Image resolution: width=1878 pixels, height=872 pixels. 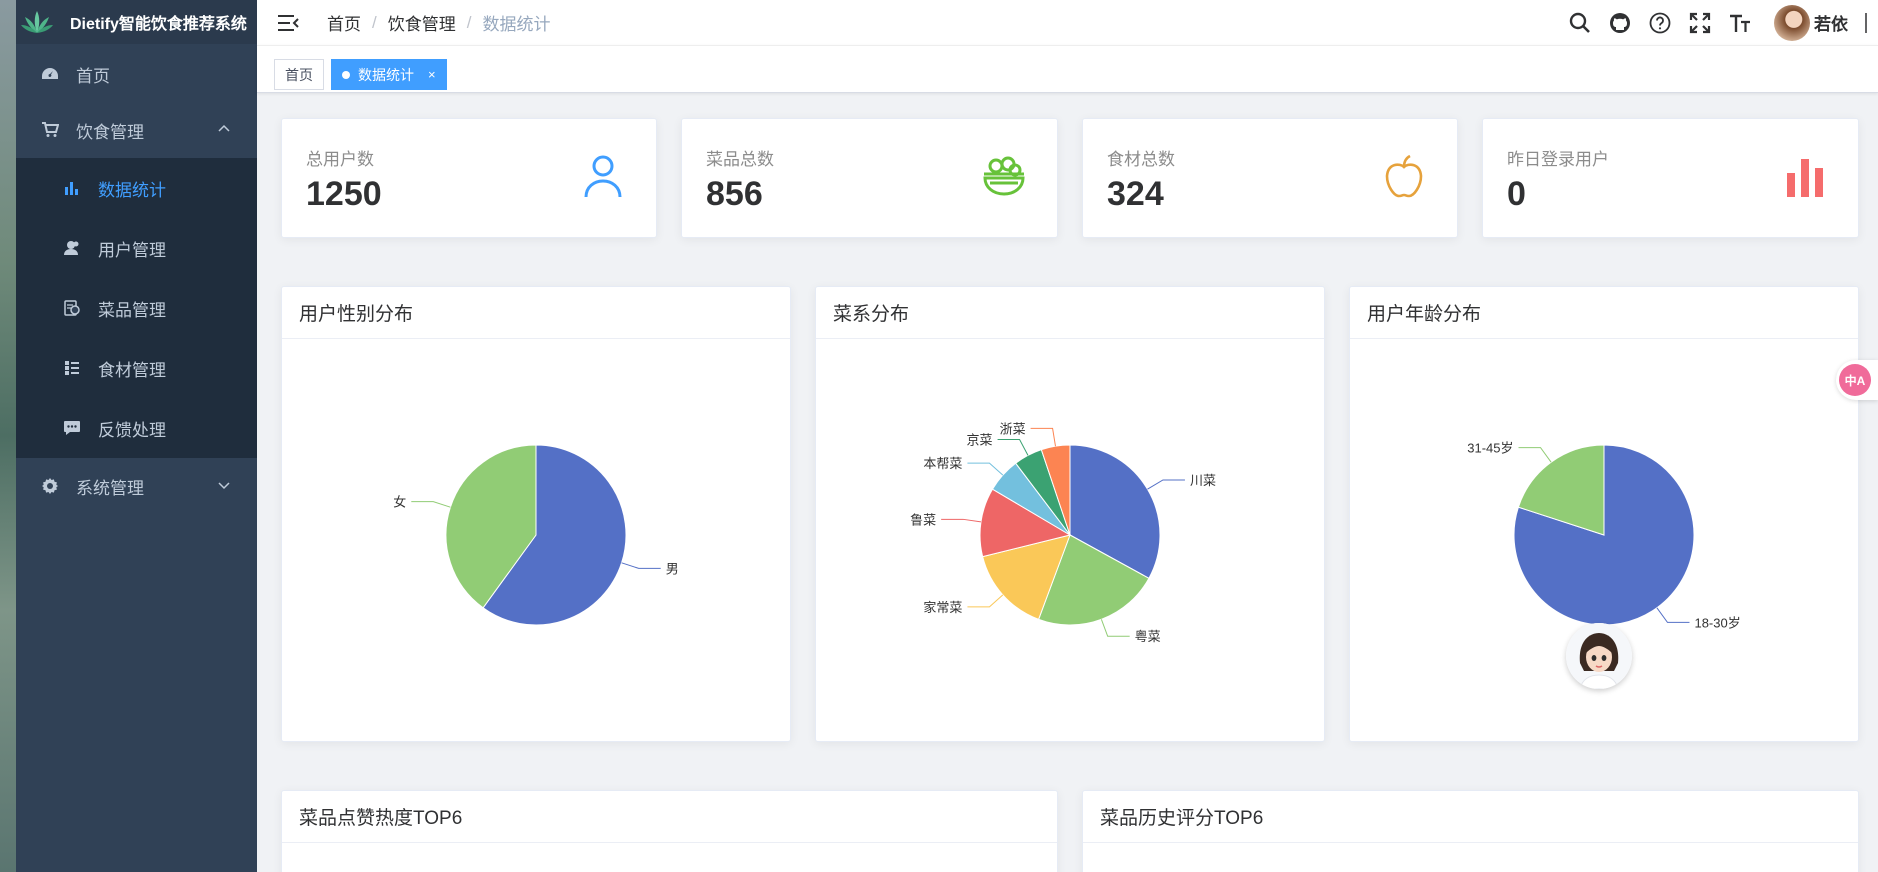 I want to click on sidebar-item-label: 食材管理, so click(x=132, y=370).